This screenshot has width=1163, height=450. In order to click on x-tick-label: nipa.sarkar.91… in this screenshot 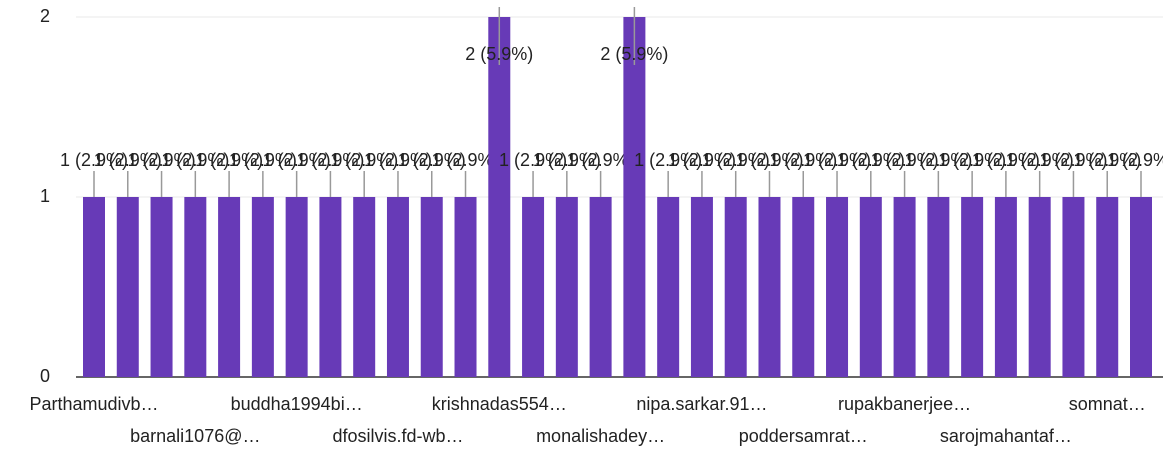, I will do `click(701, 404)`.